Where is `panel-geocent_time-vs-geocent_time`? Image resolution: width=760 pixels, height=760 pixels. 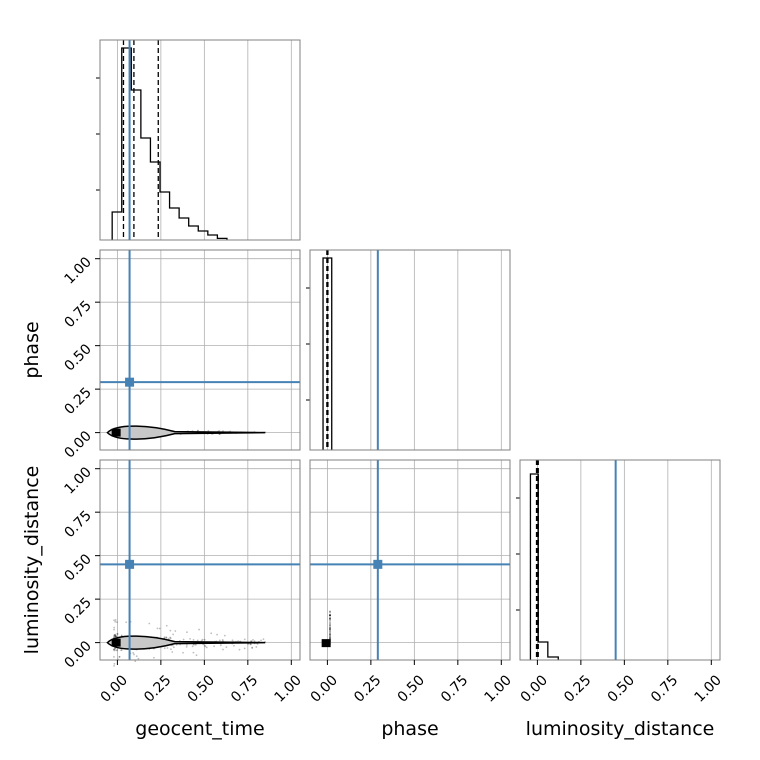 panel-geocent_time-vs-geocent_time is located at coordinates (198, 140).